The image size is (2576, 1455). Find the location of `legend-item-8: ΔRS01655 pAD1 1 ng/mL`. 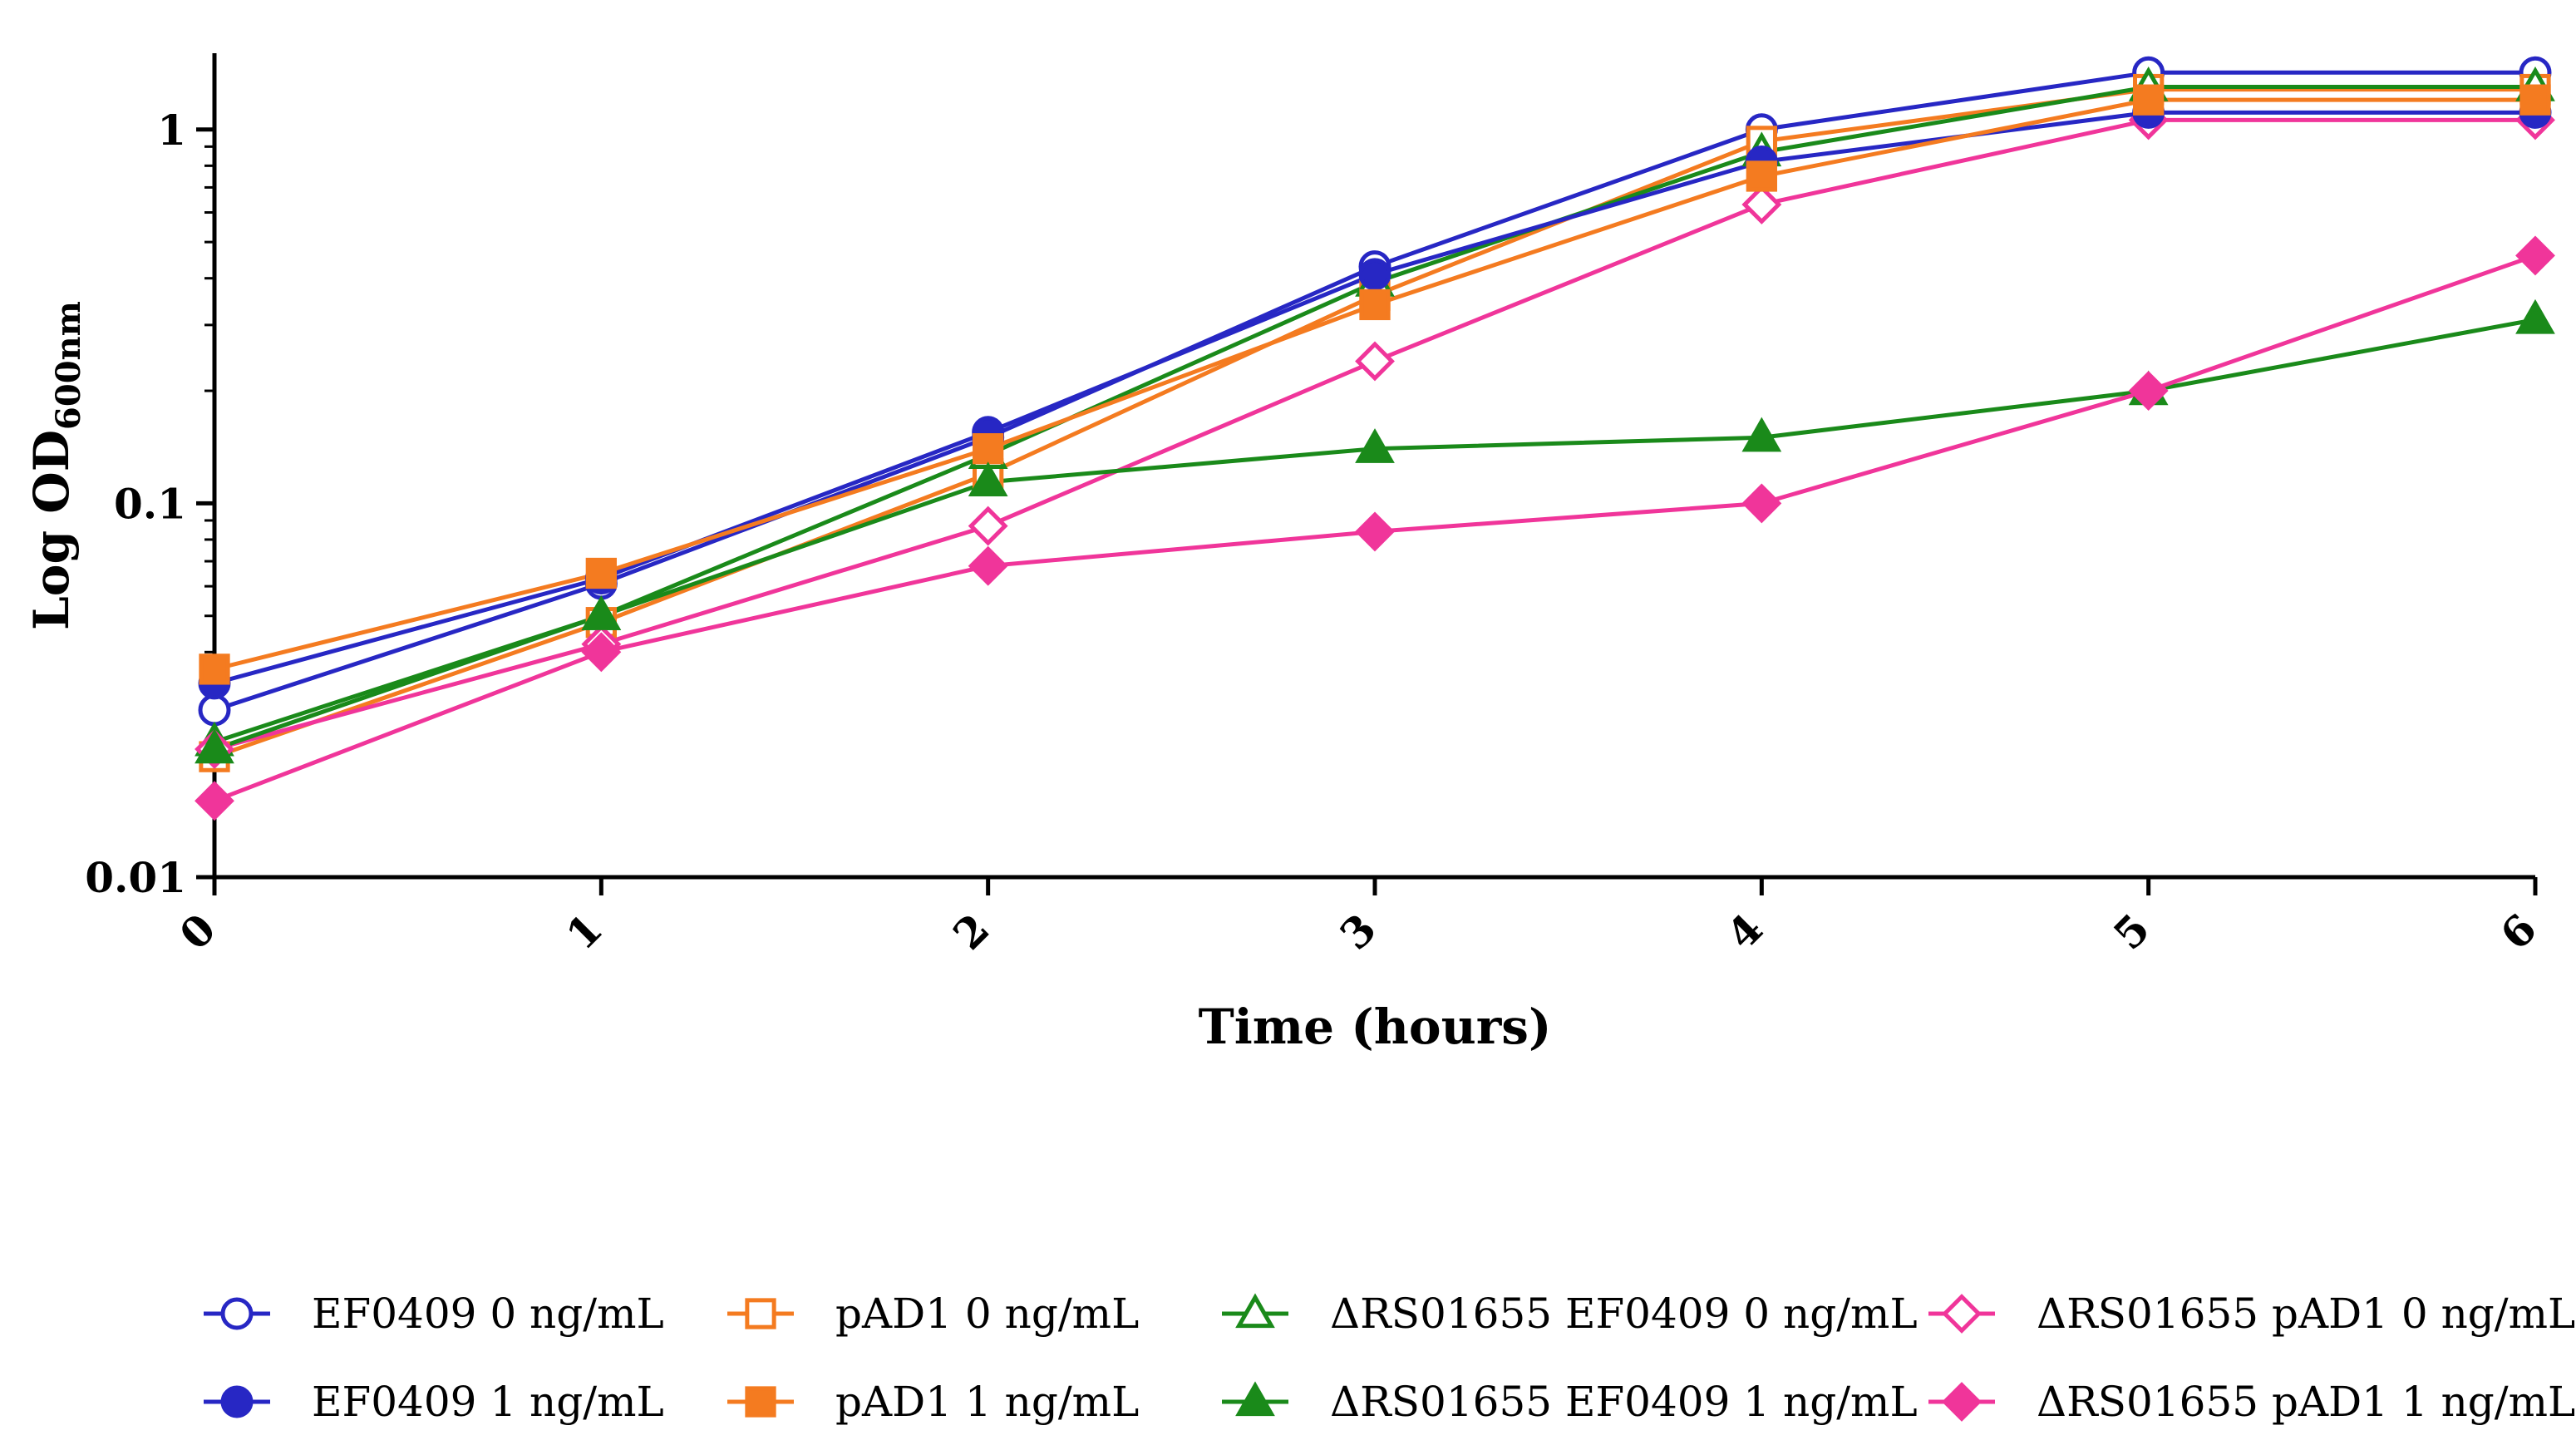

legend-item-8: ΔRS01655 pAD1 1 ng/mL is located at coordinates (2251, 1402).